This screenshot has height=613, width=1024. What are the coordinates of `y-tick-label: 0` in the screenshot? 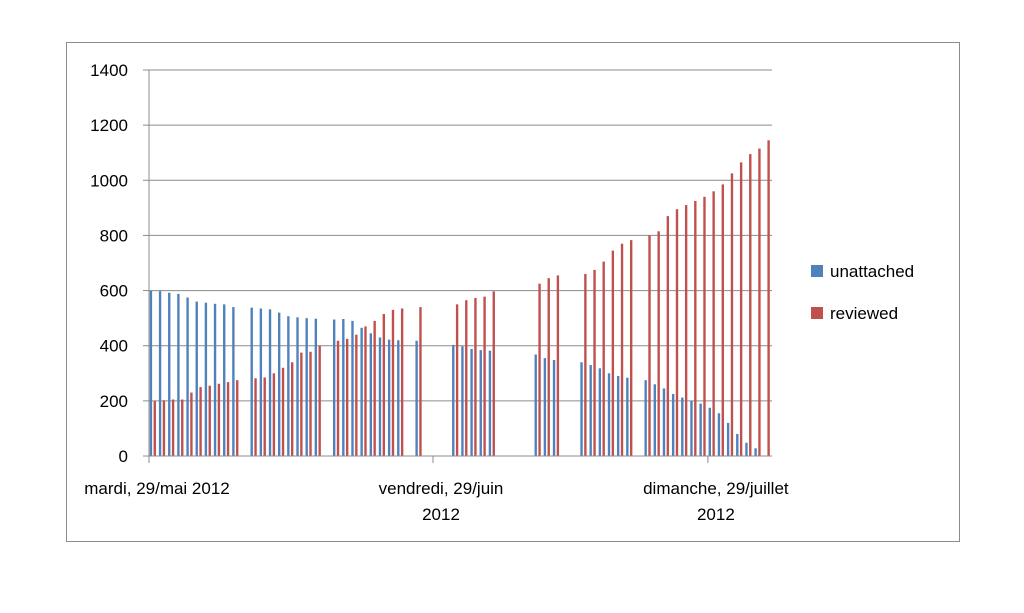 It's located at (123, 456).